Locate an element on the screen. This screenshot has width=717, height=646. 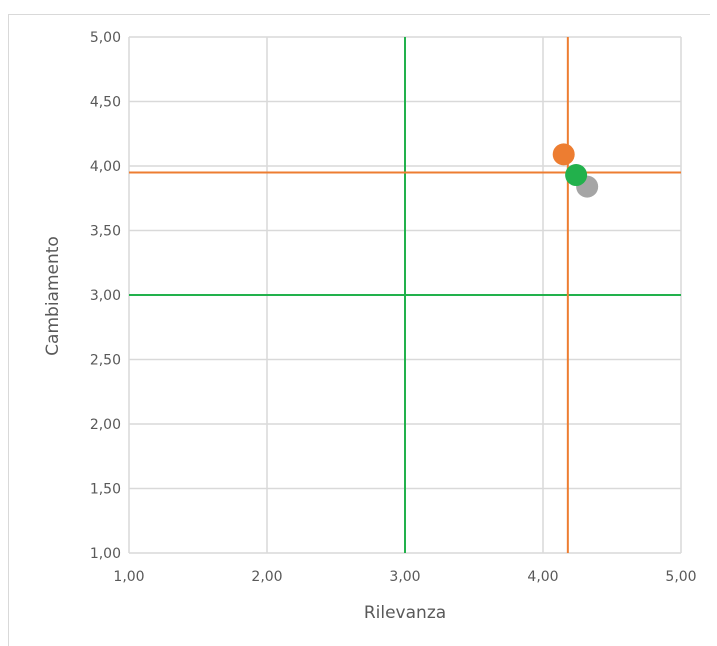
x-tick-label-2: 3,00 is located at coordinates (404, 577).